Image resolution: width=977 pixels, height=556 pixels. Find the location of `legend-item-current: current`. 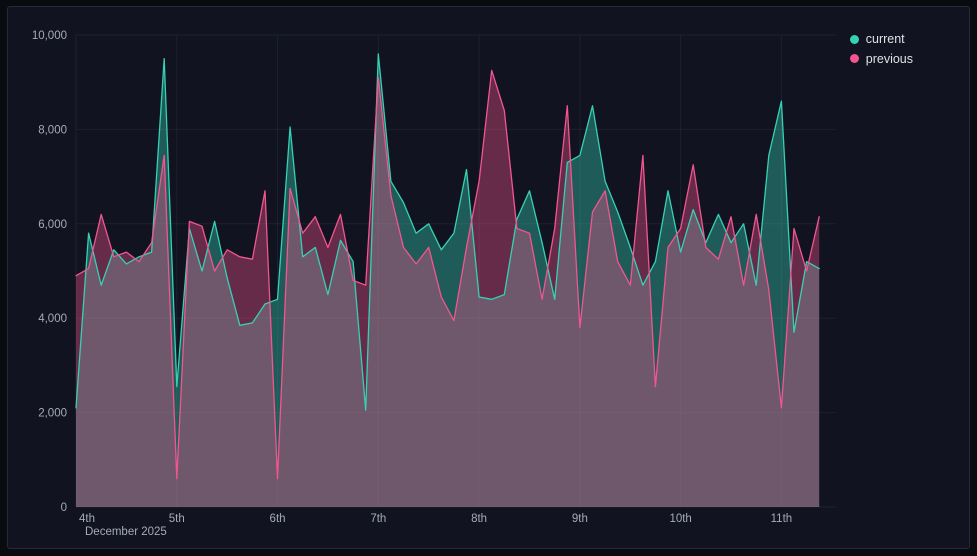

legend-item-current: current is located at coordinates (881, 39).